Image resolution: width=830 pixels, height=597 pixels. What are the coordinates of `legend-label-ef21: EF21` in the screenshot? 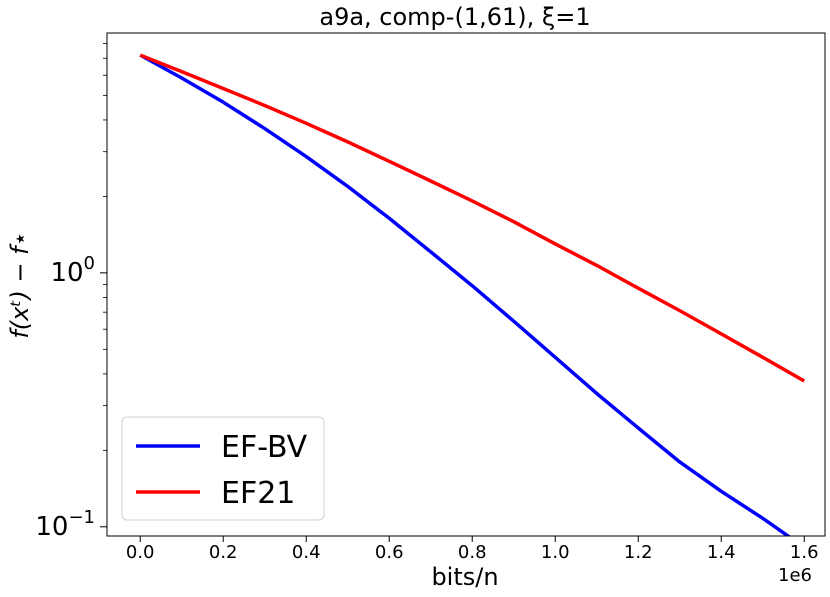 It's located at (258, 493).